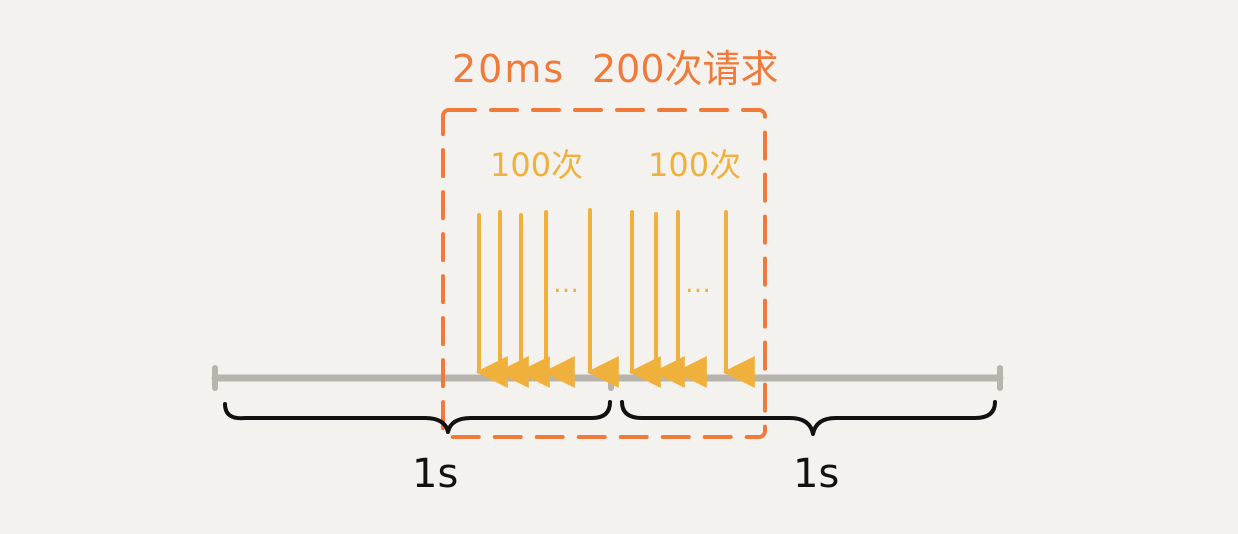 This screenshot has width=1238, height=534. What do you see at coordinates (417, 417) in the screenshot?
I see `brace-first-second` at bounding box center [417, 417].